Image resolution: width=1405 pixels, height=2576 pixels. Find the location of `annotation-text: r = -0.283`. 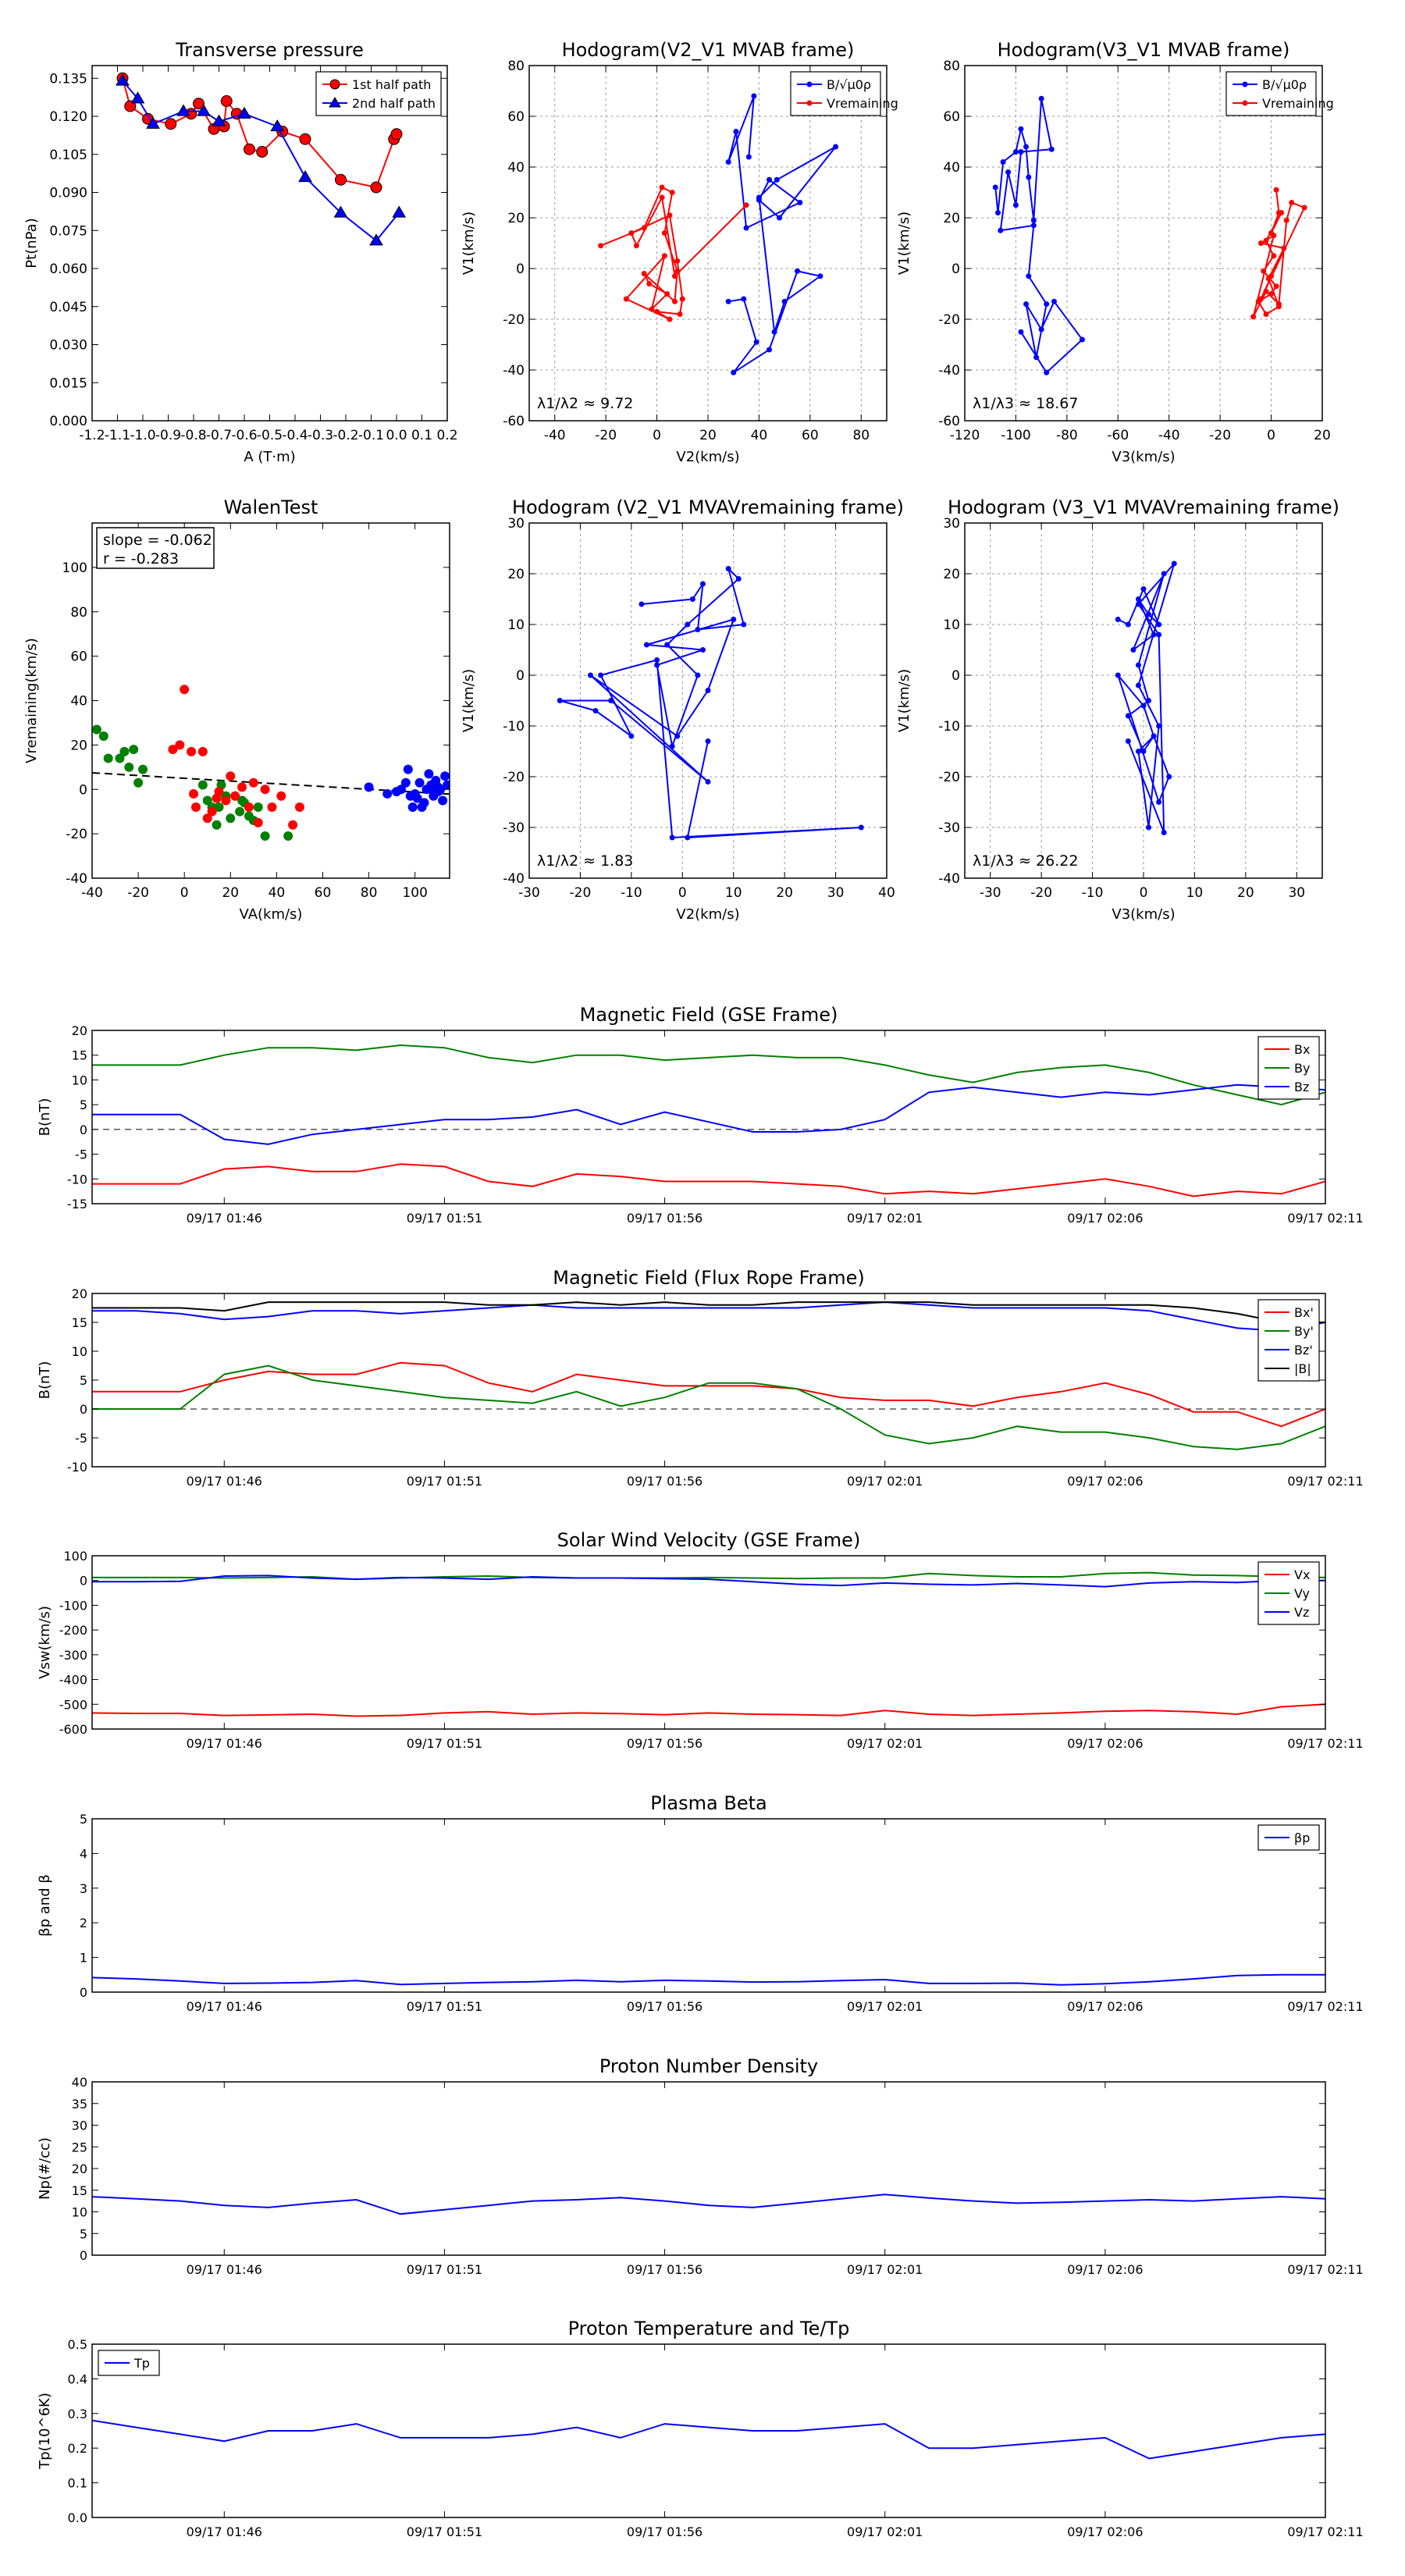

annotation-text: r = -0.283 is located at coordinates (141, 559).